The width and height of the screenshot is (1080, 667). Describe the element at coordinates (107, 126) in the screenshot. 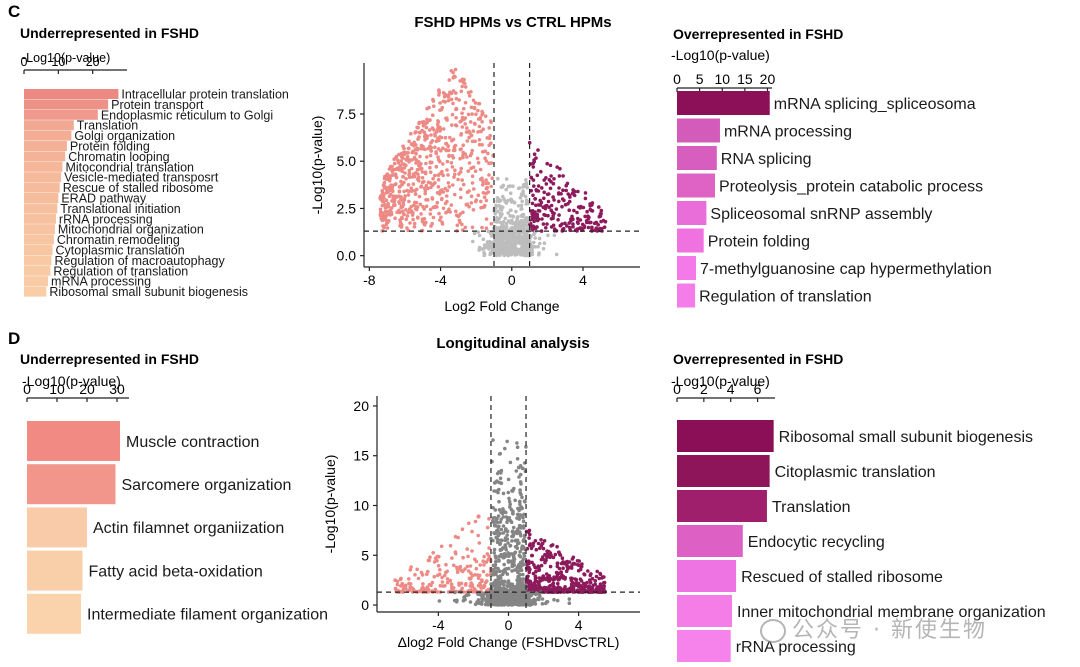

I see `category-label: Translation` at that location.